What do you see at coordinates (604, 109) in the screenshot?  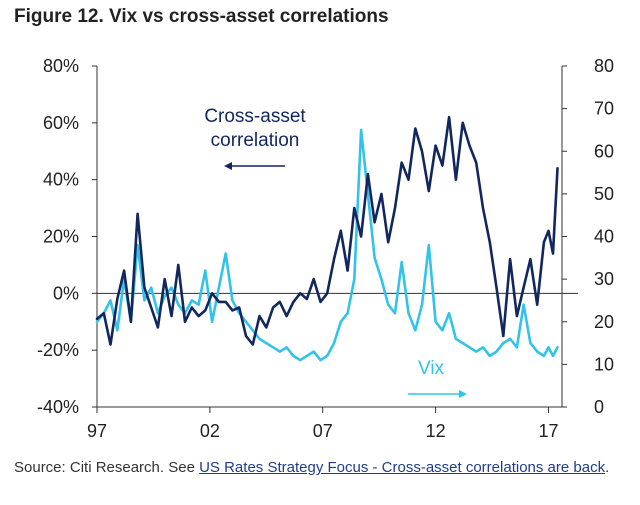 I see `right-tick-label: 70` at bounding box center [604, 109].